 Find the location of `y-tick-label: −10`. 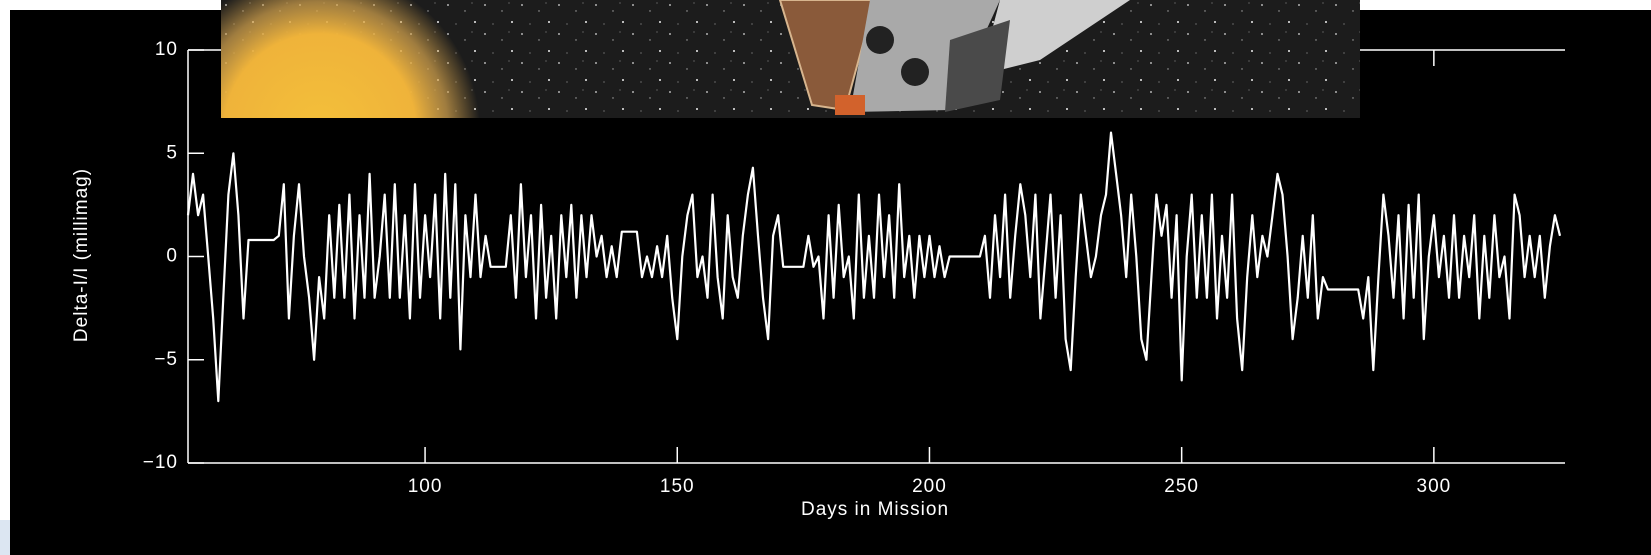

y-tick-label: −10 is located at coordinates (160, 462).